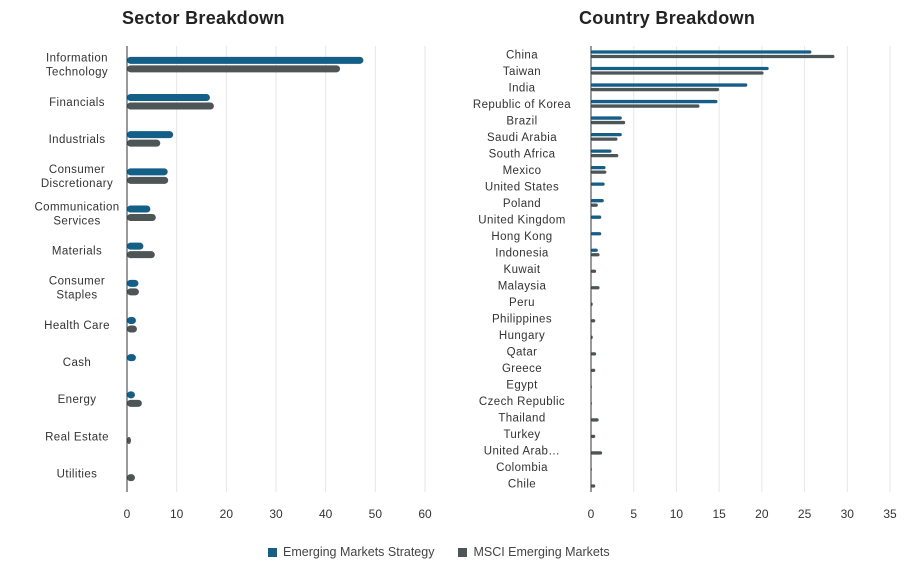  Describe the element at coordinates (77, 59) in the screenshot. I see `sector-category-label: Information` at that location.